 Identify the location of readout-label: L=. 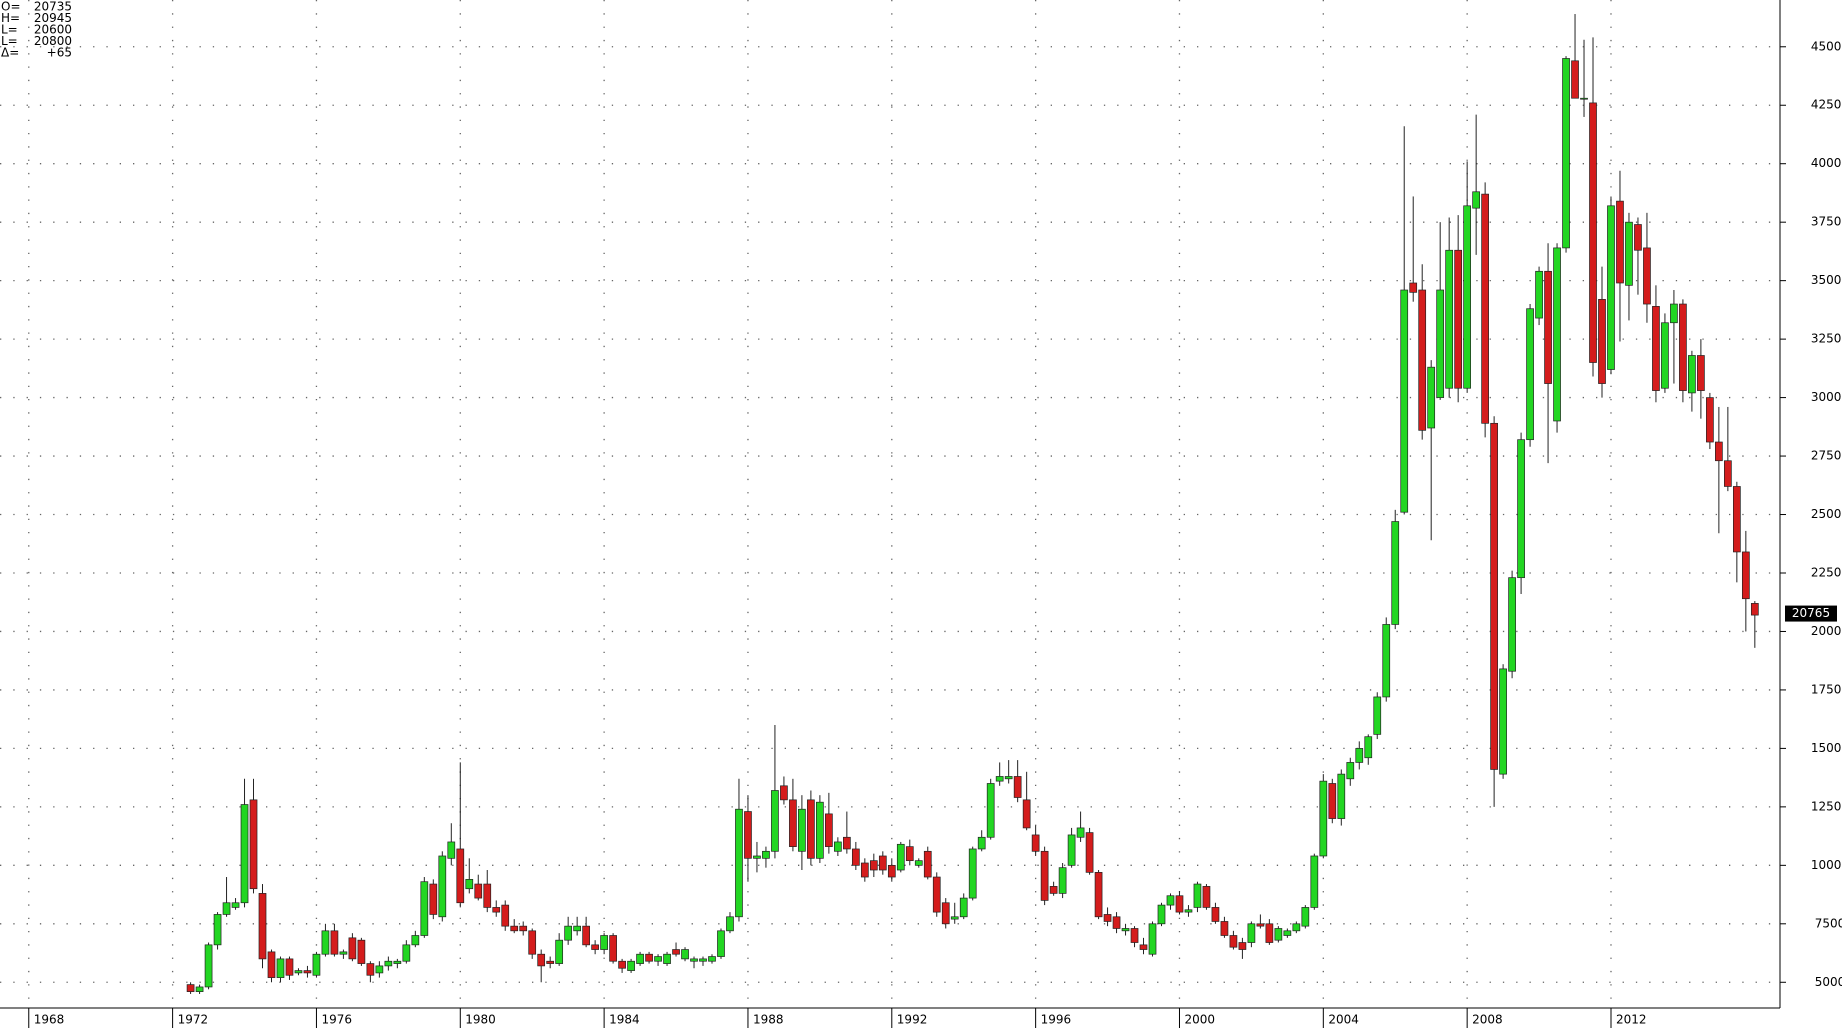
(9, 41).